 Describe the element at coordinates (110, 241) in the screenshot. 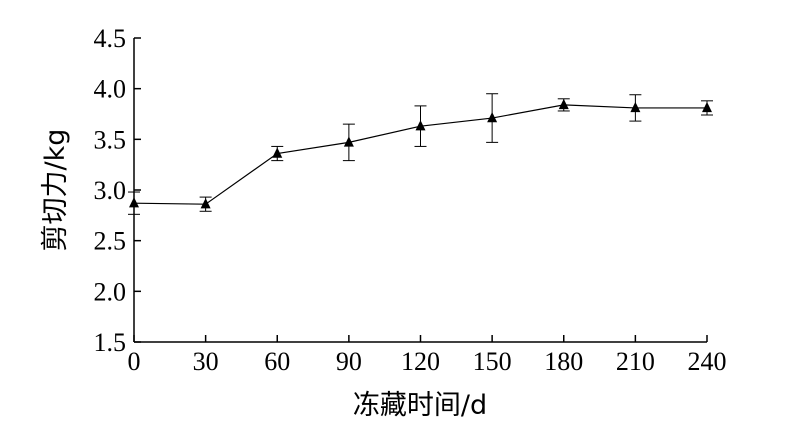

I see `y-tick-label: 2.5` at that location.